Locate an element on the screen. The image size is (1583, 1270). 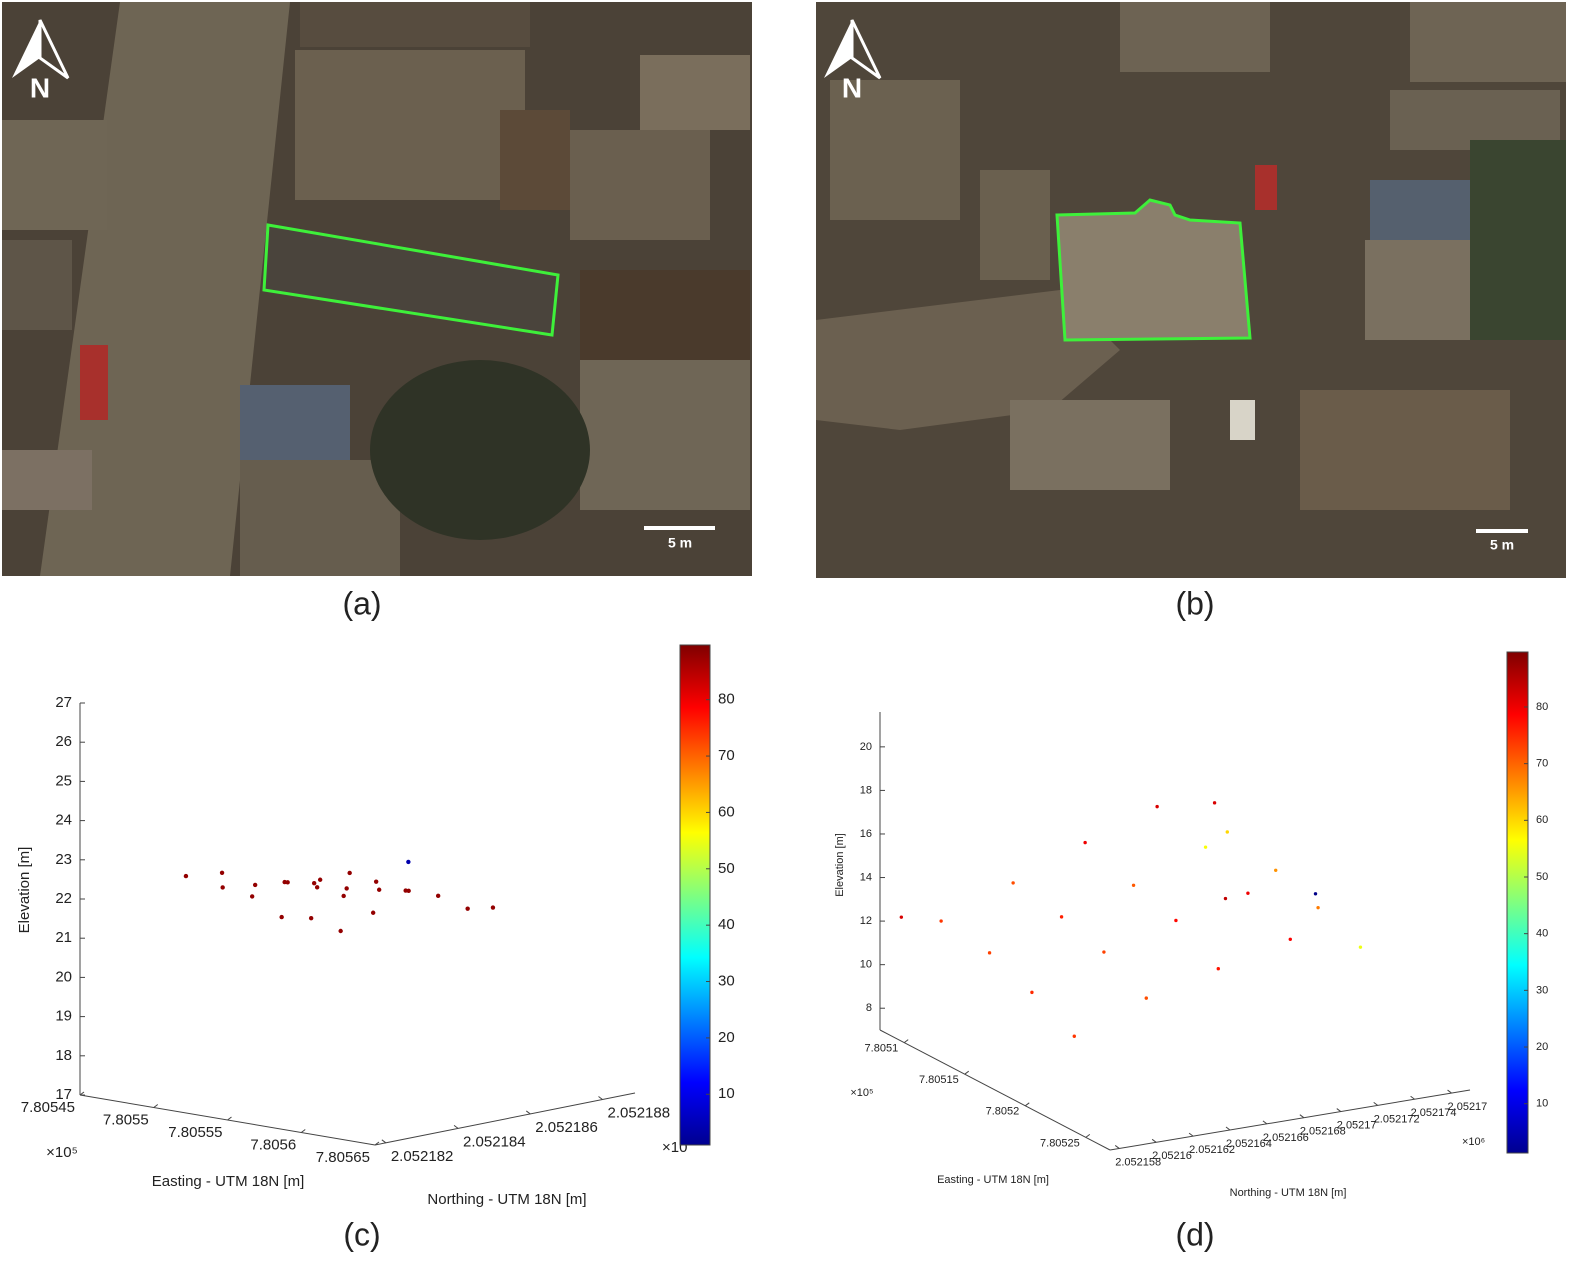
colorbar is located at coordinates (695, 895).